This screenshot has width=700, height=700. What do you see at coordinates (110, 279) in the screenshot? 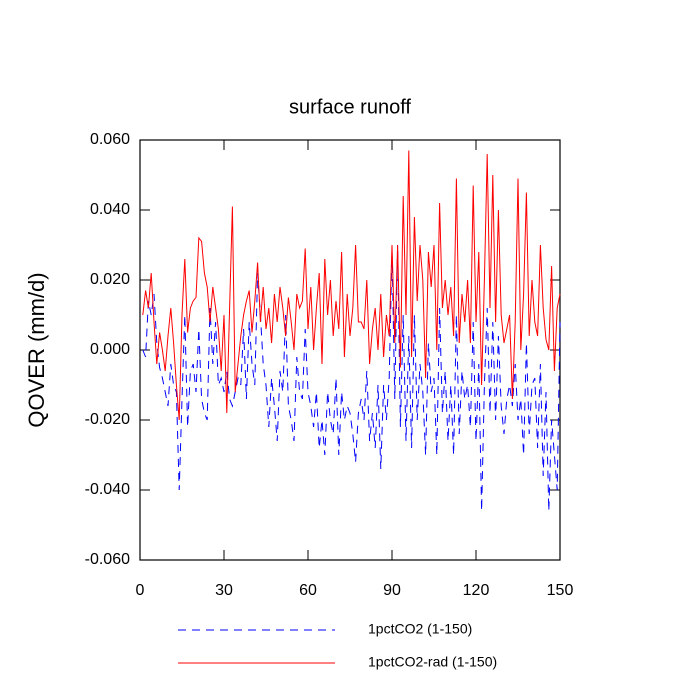
I see `y-tick-label: 0.020` at bounding box center [110, 279].